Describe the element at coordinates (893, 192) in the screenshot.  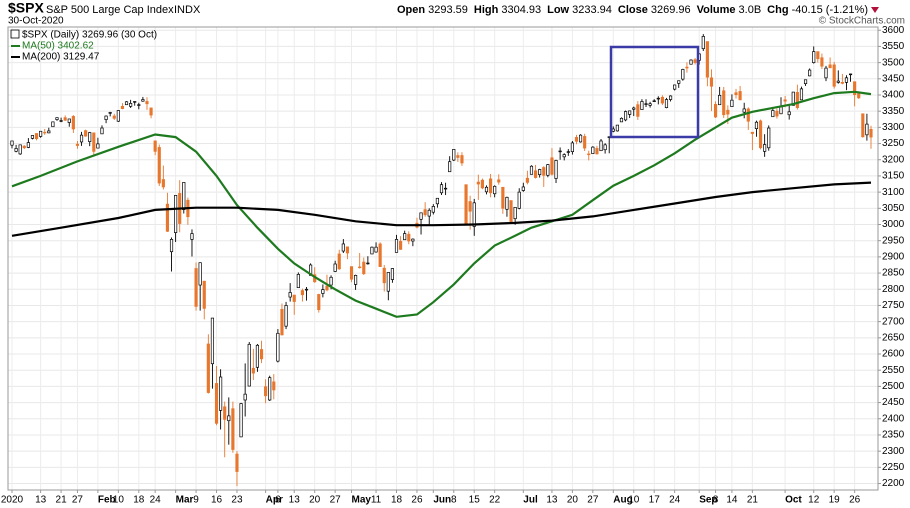
I see `y-tick-label: 3100` at that location.